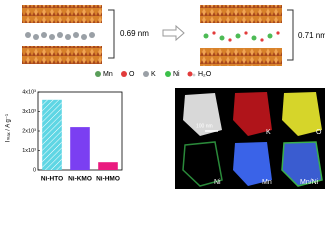 This screenshot has height=240, width=325. What do you see at coordinates (205, 74) in the screenshot?
I see `legend-label: H₂O` at bounding box center [205, 74].